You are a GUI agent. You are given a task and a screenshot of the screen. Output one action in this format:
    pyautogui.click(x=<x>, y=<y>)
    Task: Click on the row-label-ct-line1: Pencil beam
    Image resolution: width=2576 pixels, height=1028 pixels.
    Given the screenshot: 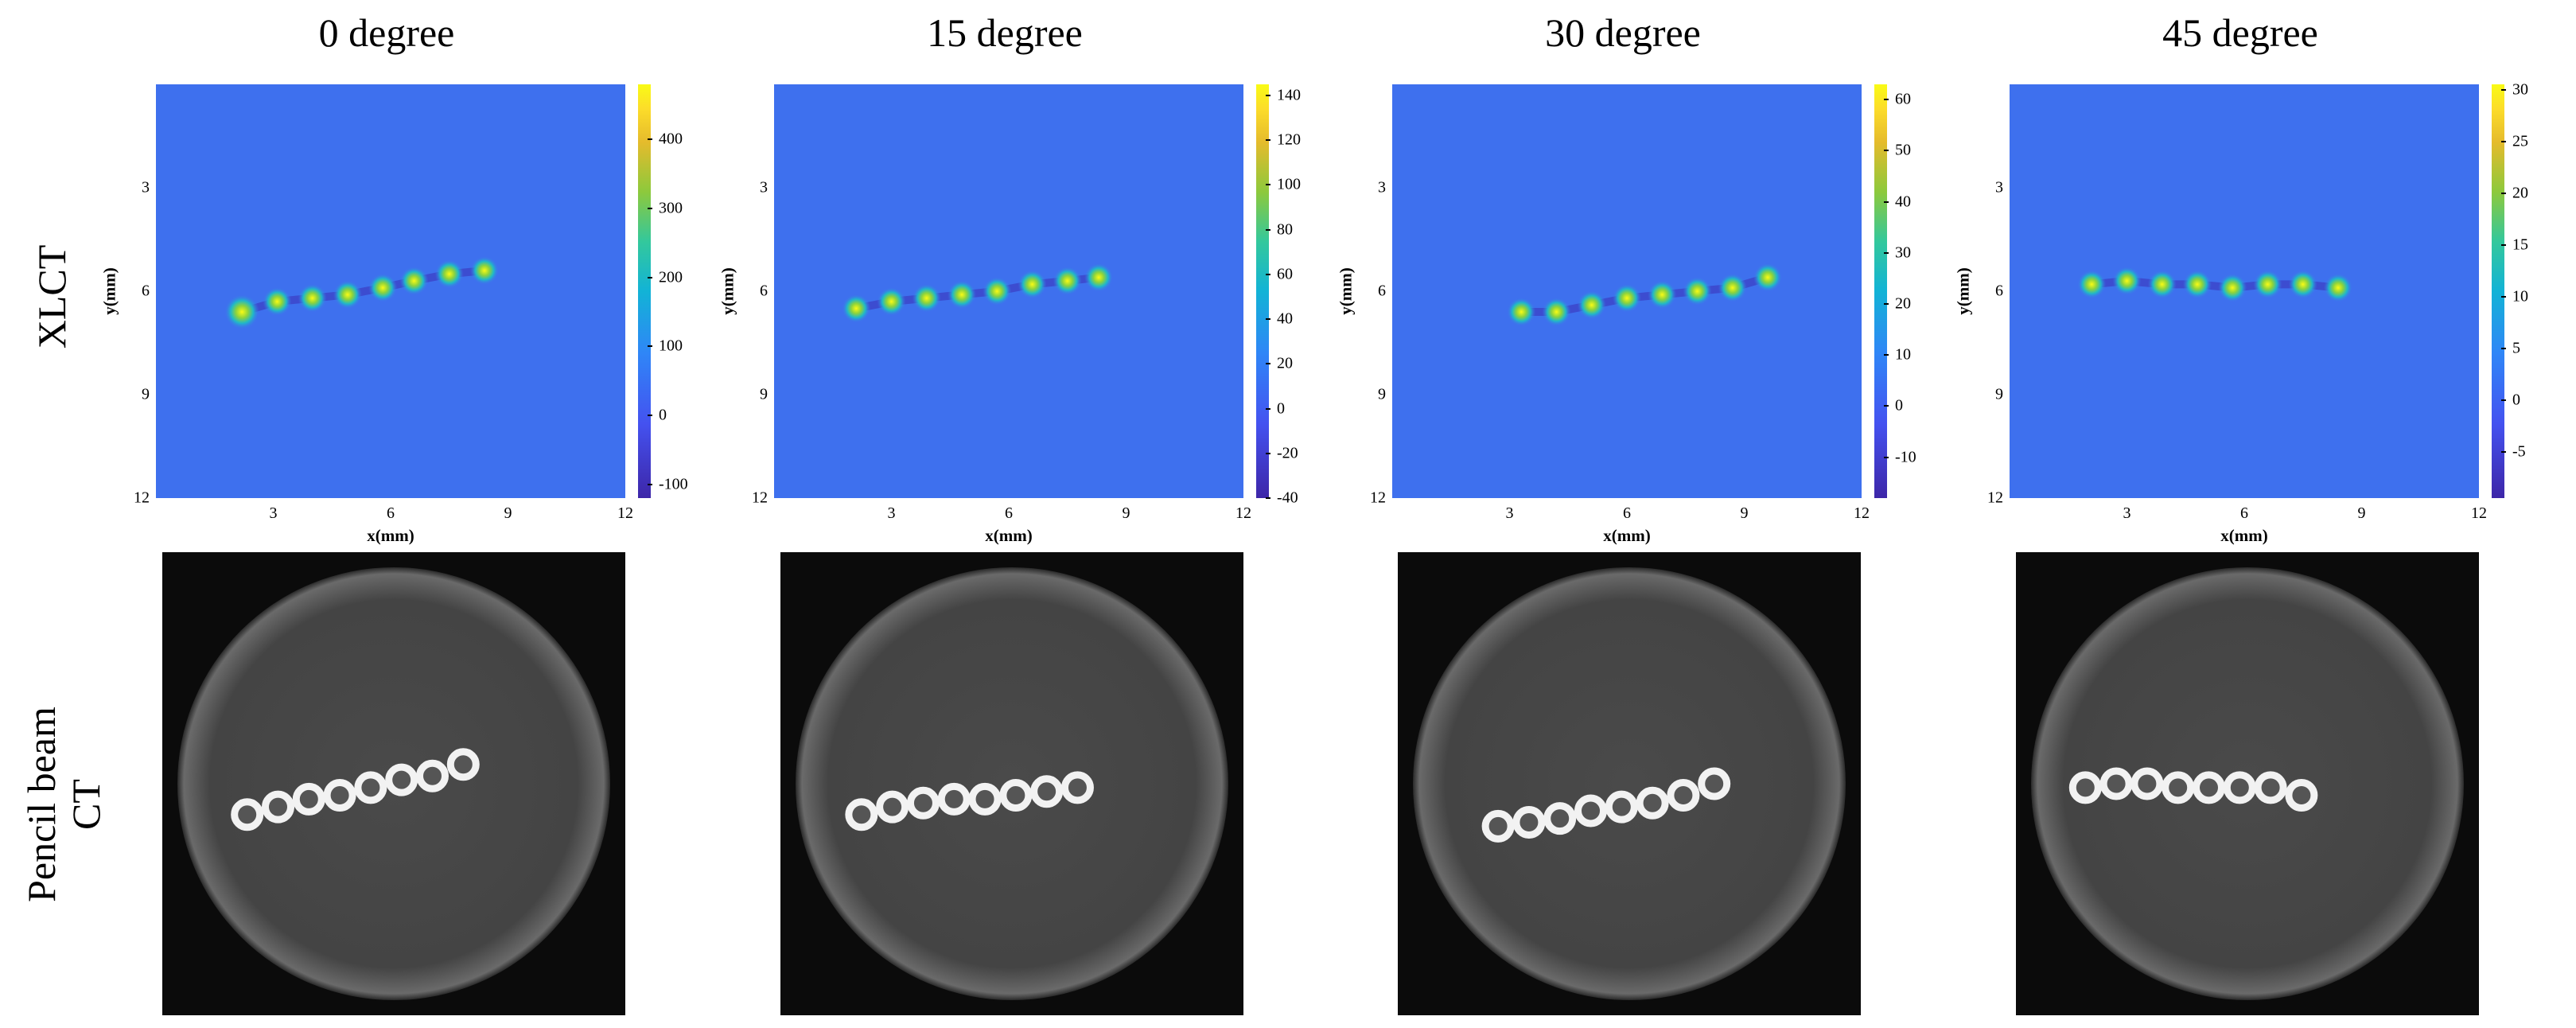 What is the action you would take?
    pyautogui.click(x=42, y=804)
    